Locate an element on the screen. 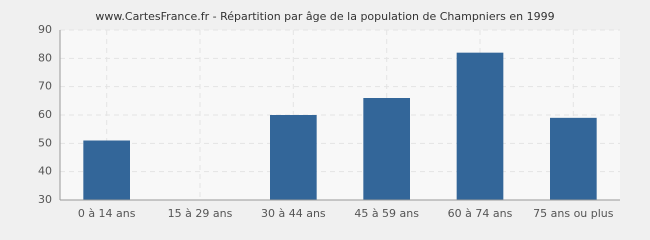 The image size is (650, 240). x-tick-label: 30 à 44 ans is located at coordinates (293, 213).